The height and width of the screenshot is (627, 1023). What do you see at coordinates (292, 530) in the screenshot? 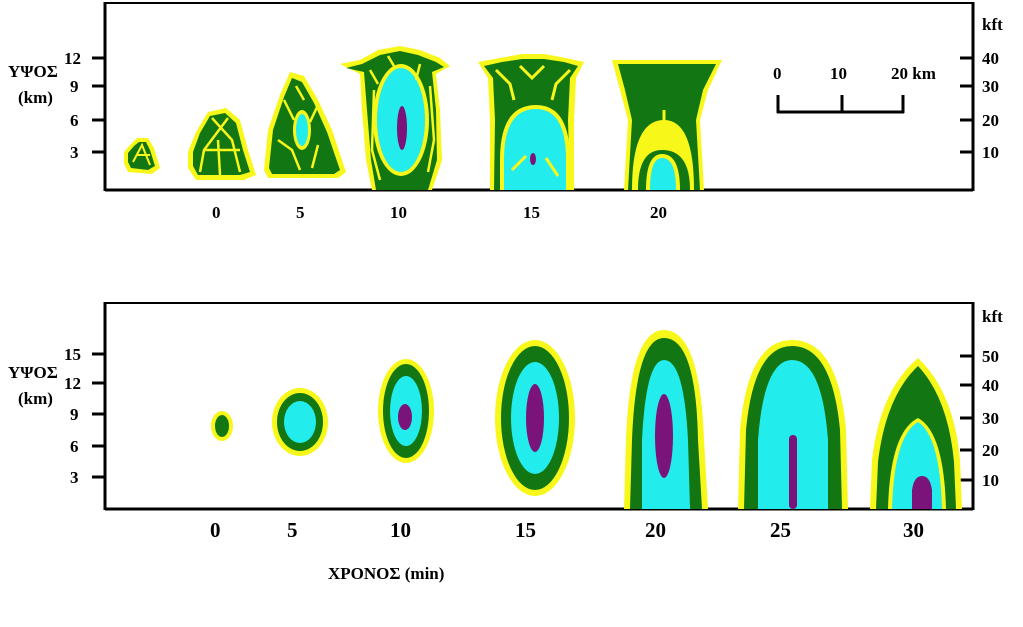
I see `bottom-x-tick-5: 5` at bounding box center [292, 530].